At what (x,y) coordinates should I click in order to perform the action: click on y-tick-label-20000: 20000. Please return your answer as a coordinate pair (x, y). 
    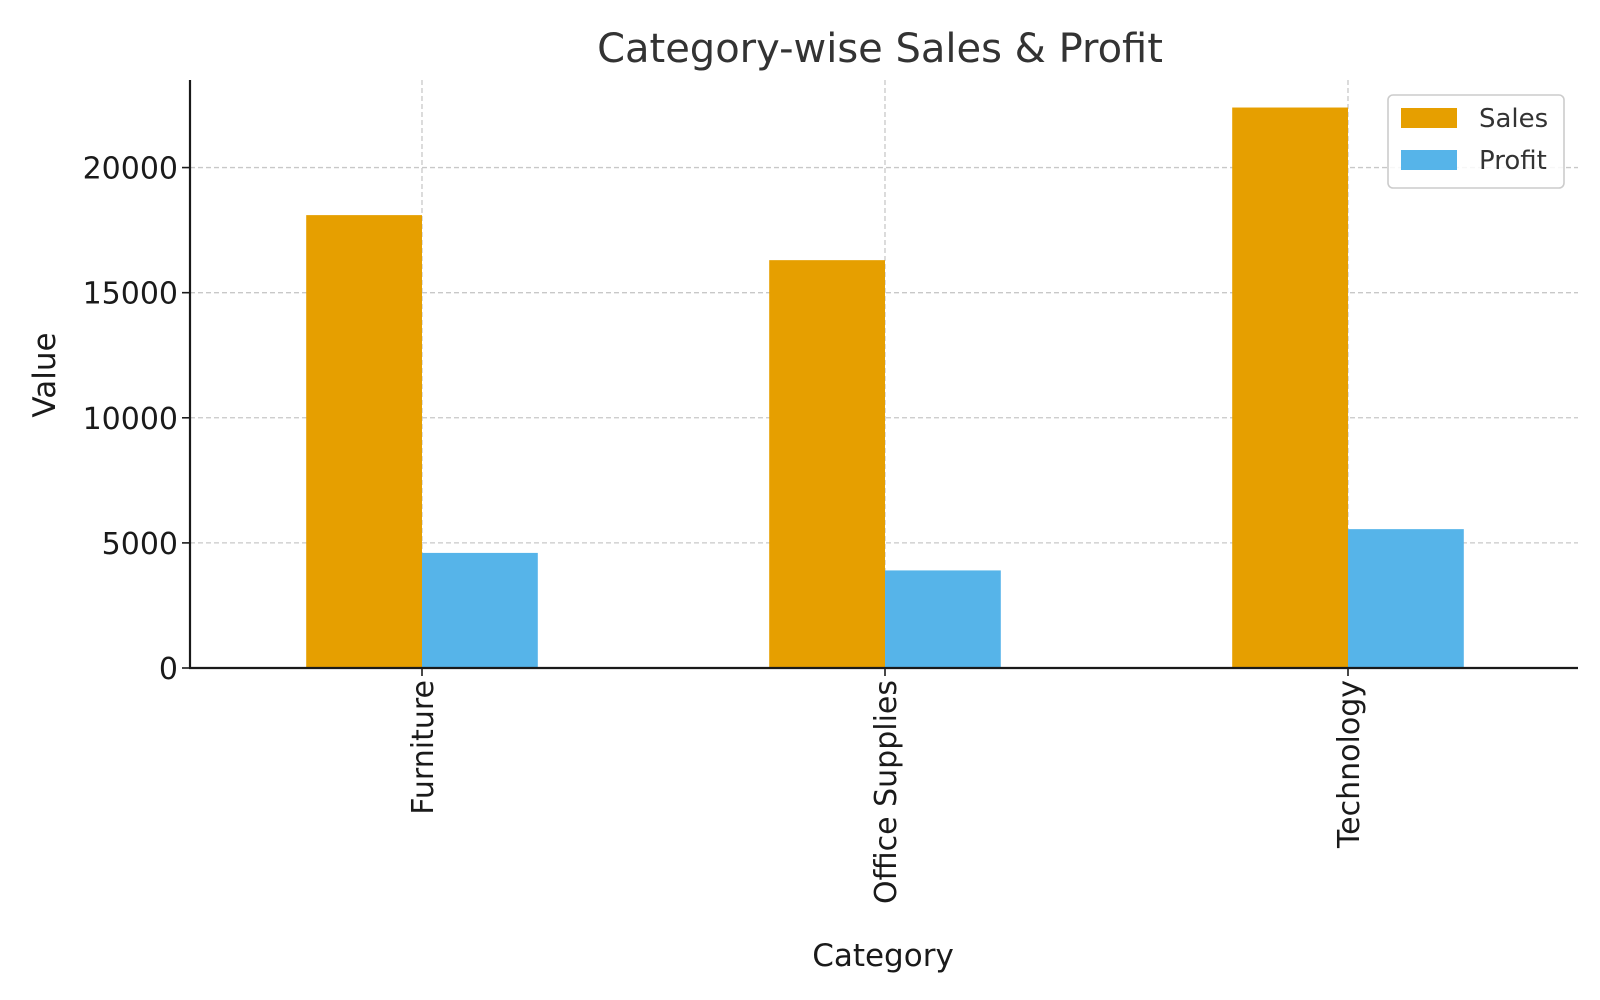
    Looking at the image, I should click on (130, 169).